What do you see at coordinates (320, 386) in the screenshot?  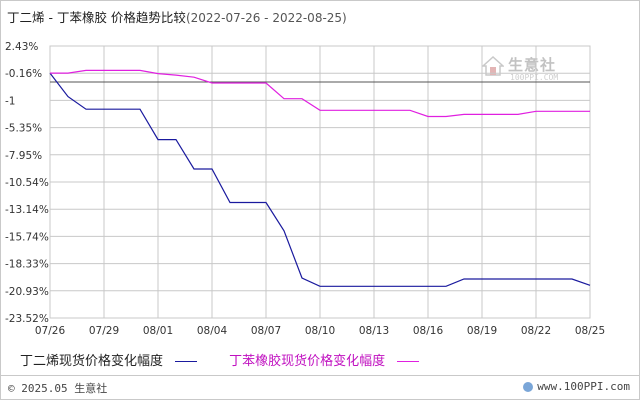 I see `footer: © 2025.05 生意社 www.100PPI.com` at bounding box center [320, 386].